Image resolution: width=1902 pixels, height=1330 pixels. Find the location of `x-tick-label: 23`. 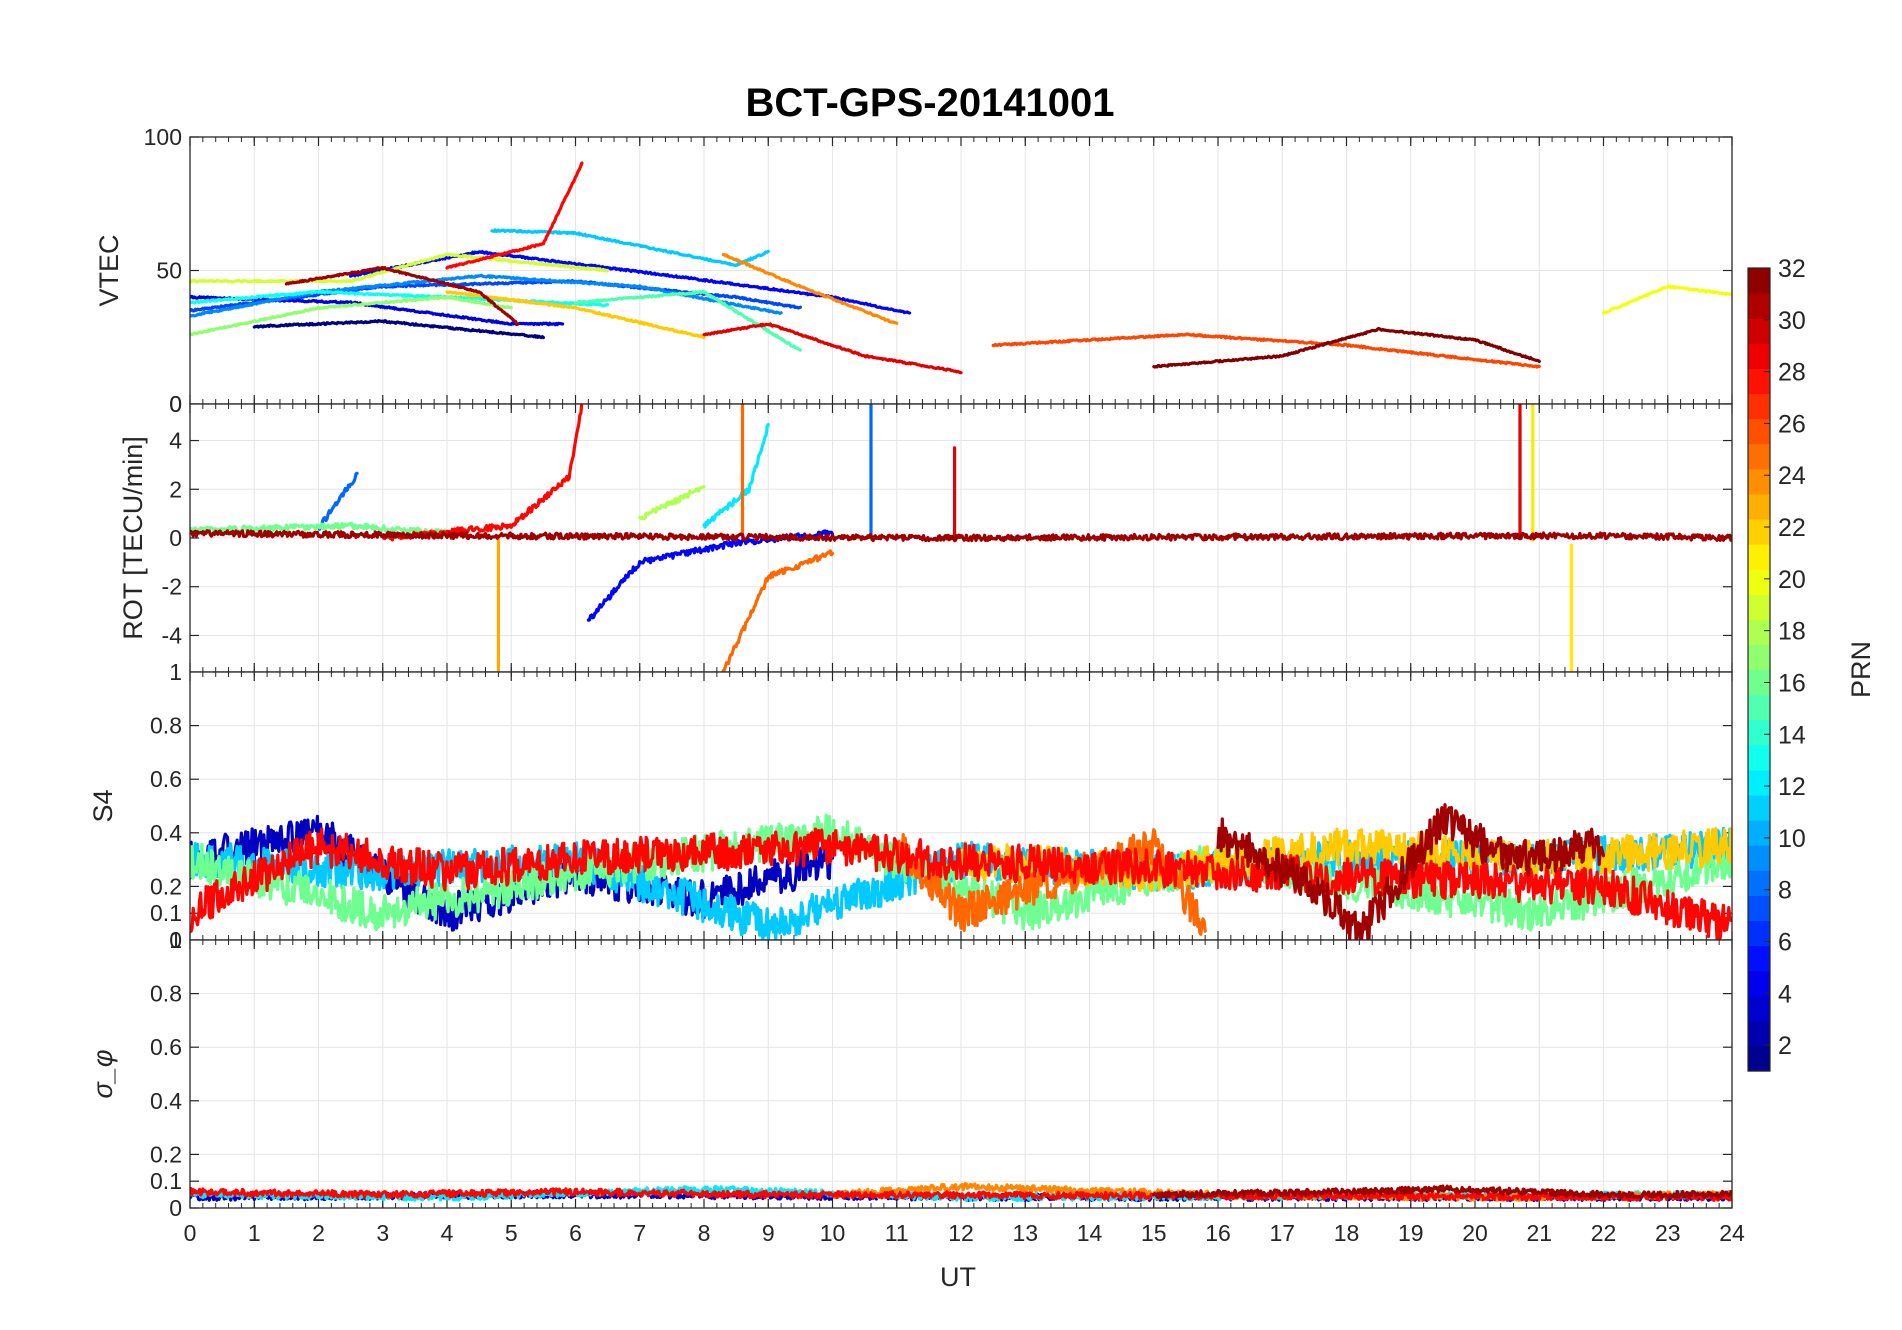

x-tick-label: 23 is located at coordinates (1668, 1233).